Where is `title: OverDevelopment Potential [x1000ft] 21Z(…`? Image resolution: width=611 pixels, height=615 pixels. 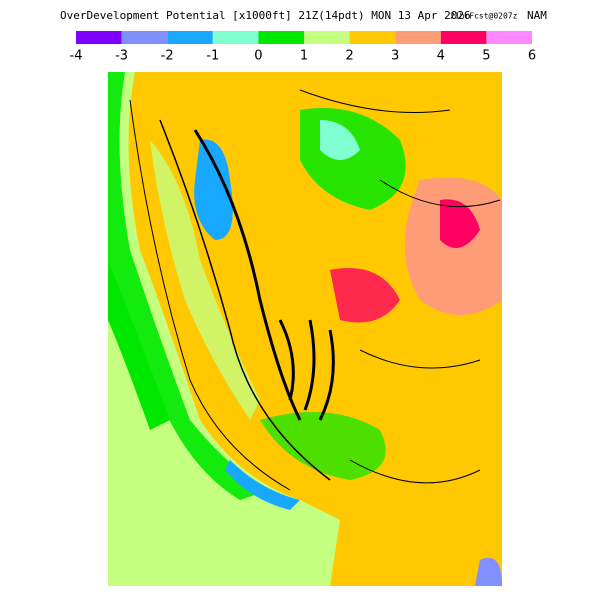 title: OverDevelopment Potential [x1000ft] 21Z(… is located at coordinates (265, 15).